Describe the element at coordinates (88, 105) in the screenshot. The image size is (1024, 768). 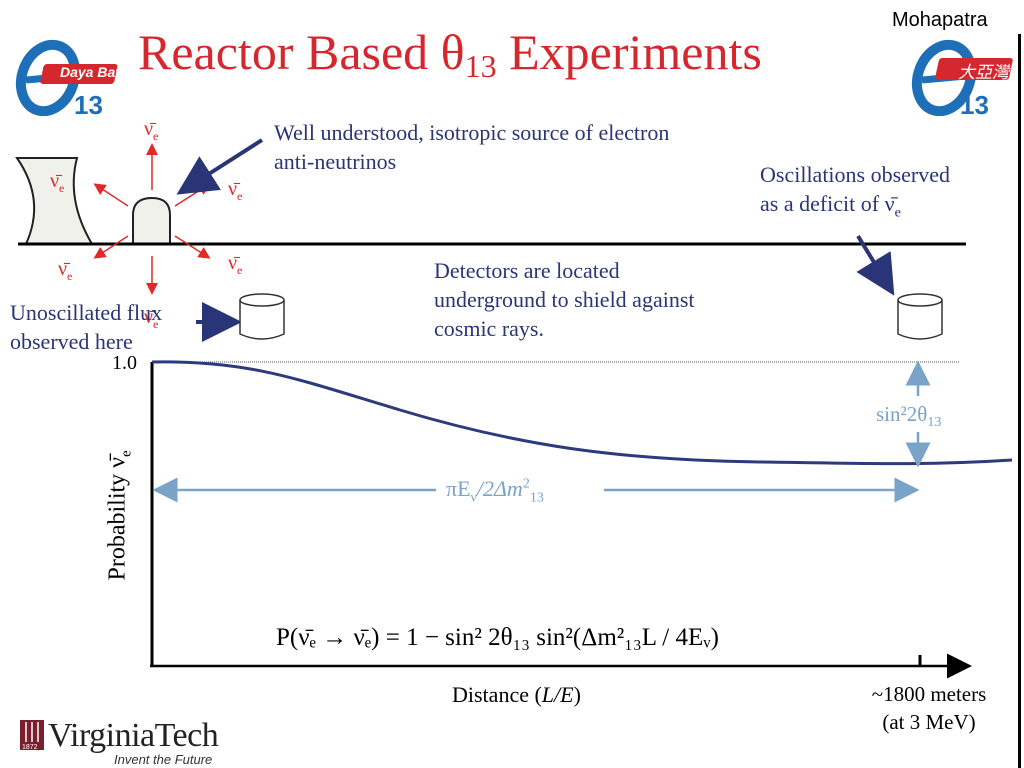
I see `logo-left-number: 13` at that location.